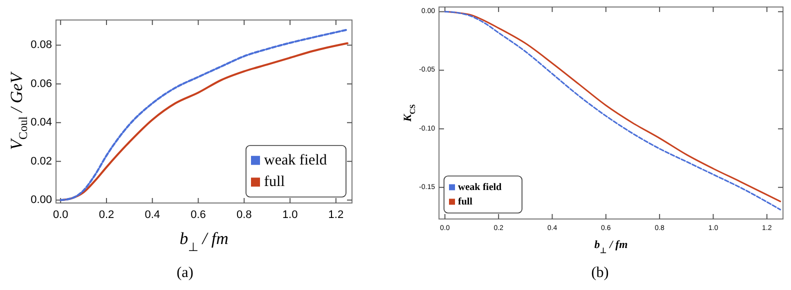  Describe the element at coordinates (41, 122) in the screenshot. I see `y-tick-label: 0.04` at that location.